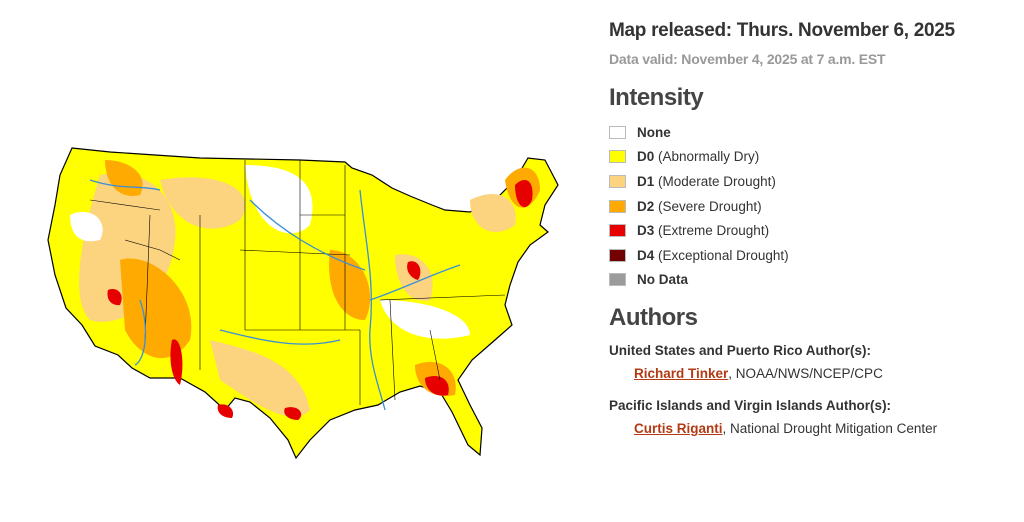 The image size is (1024, 522). I want to click on legend-code: D1, so click(646, 181).